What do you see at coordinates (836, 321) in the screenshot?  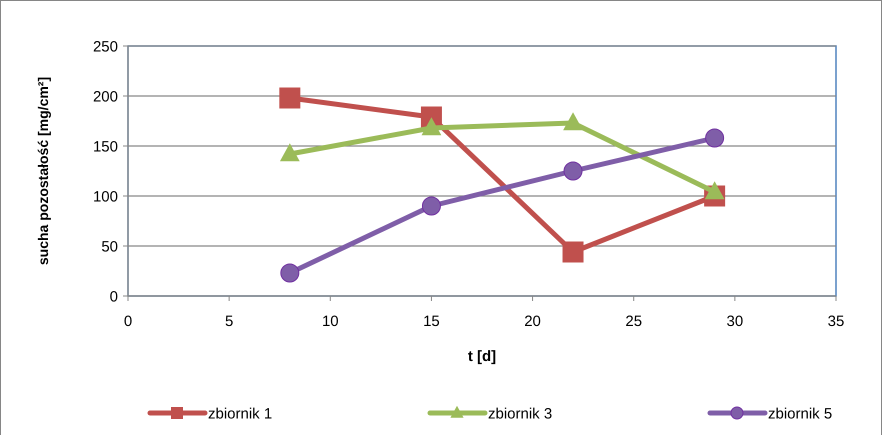 I see `x-tick-label: 35` at bounding box center [836, 321].